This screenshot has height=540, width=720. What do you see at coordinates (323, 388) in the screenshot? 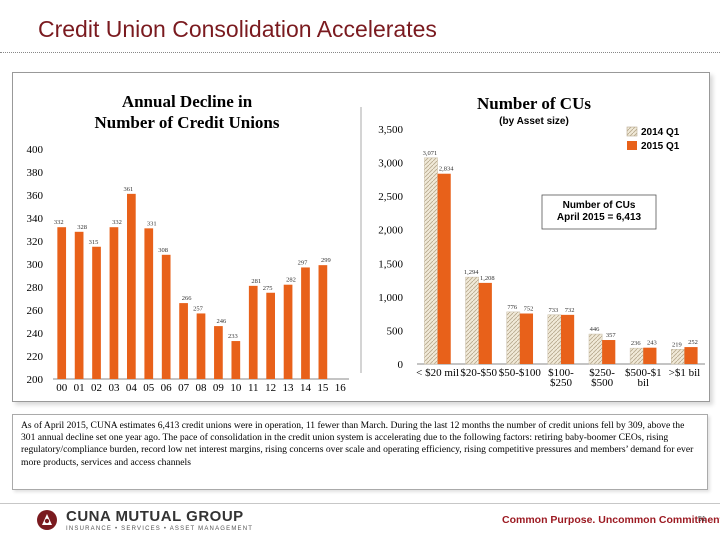
I see `left-x-tick-label: 15` at bounding box center [323, 388].